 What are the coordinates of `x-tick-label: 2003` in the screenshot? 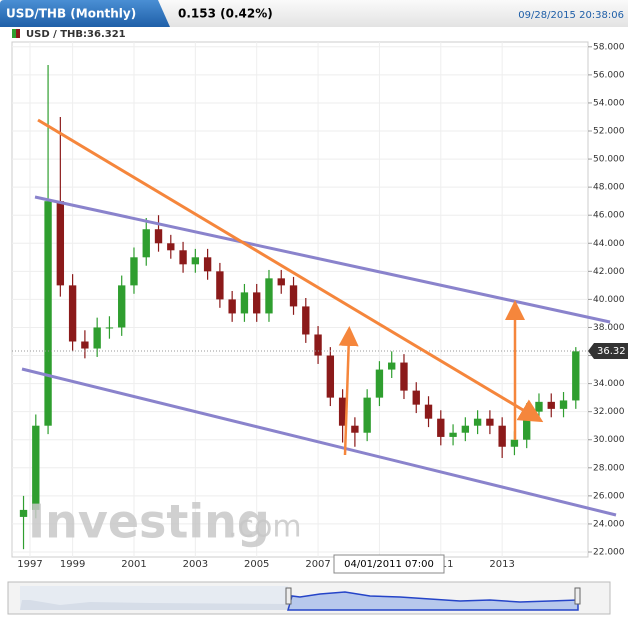 It's located at (195, 564).